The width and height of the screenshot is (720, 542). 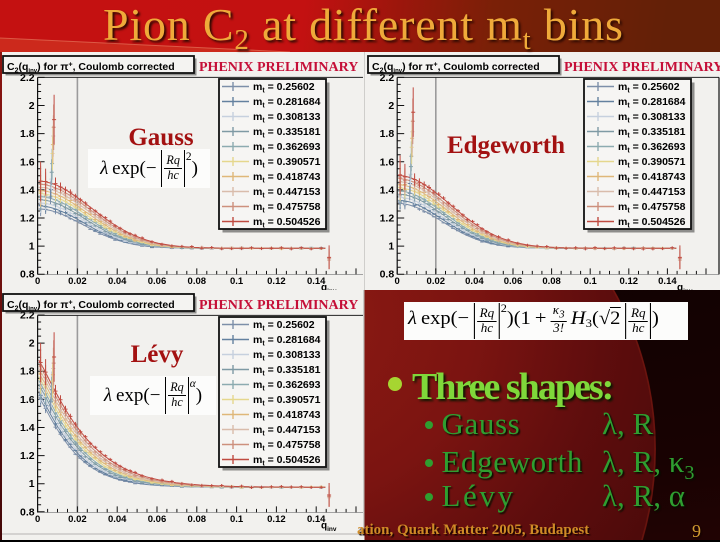 What do you see at coordinates (161, 137) in the screenshot?
I see `svg-text: Gauss` at bounding box center [161, 137].